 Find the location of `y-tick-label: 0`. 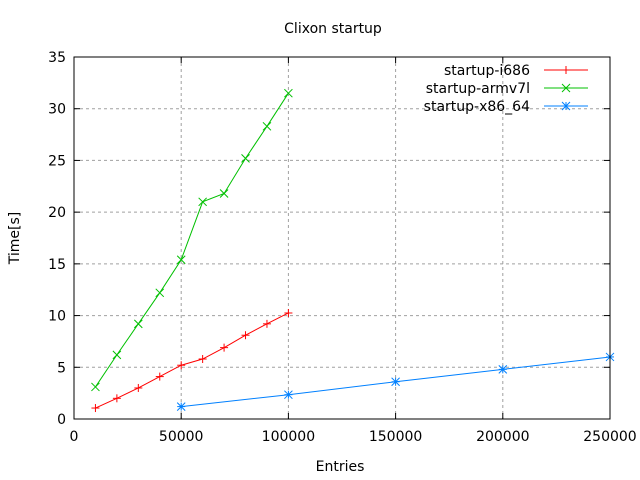

y-tick-label: 0 is located at coordinates (61, 420).